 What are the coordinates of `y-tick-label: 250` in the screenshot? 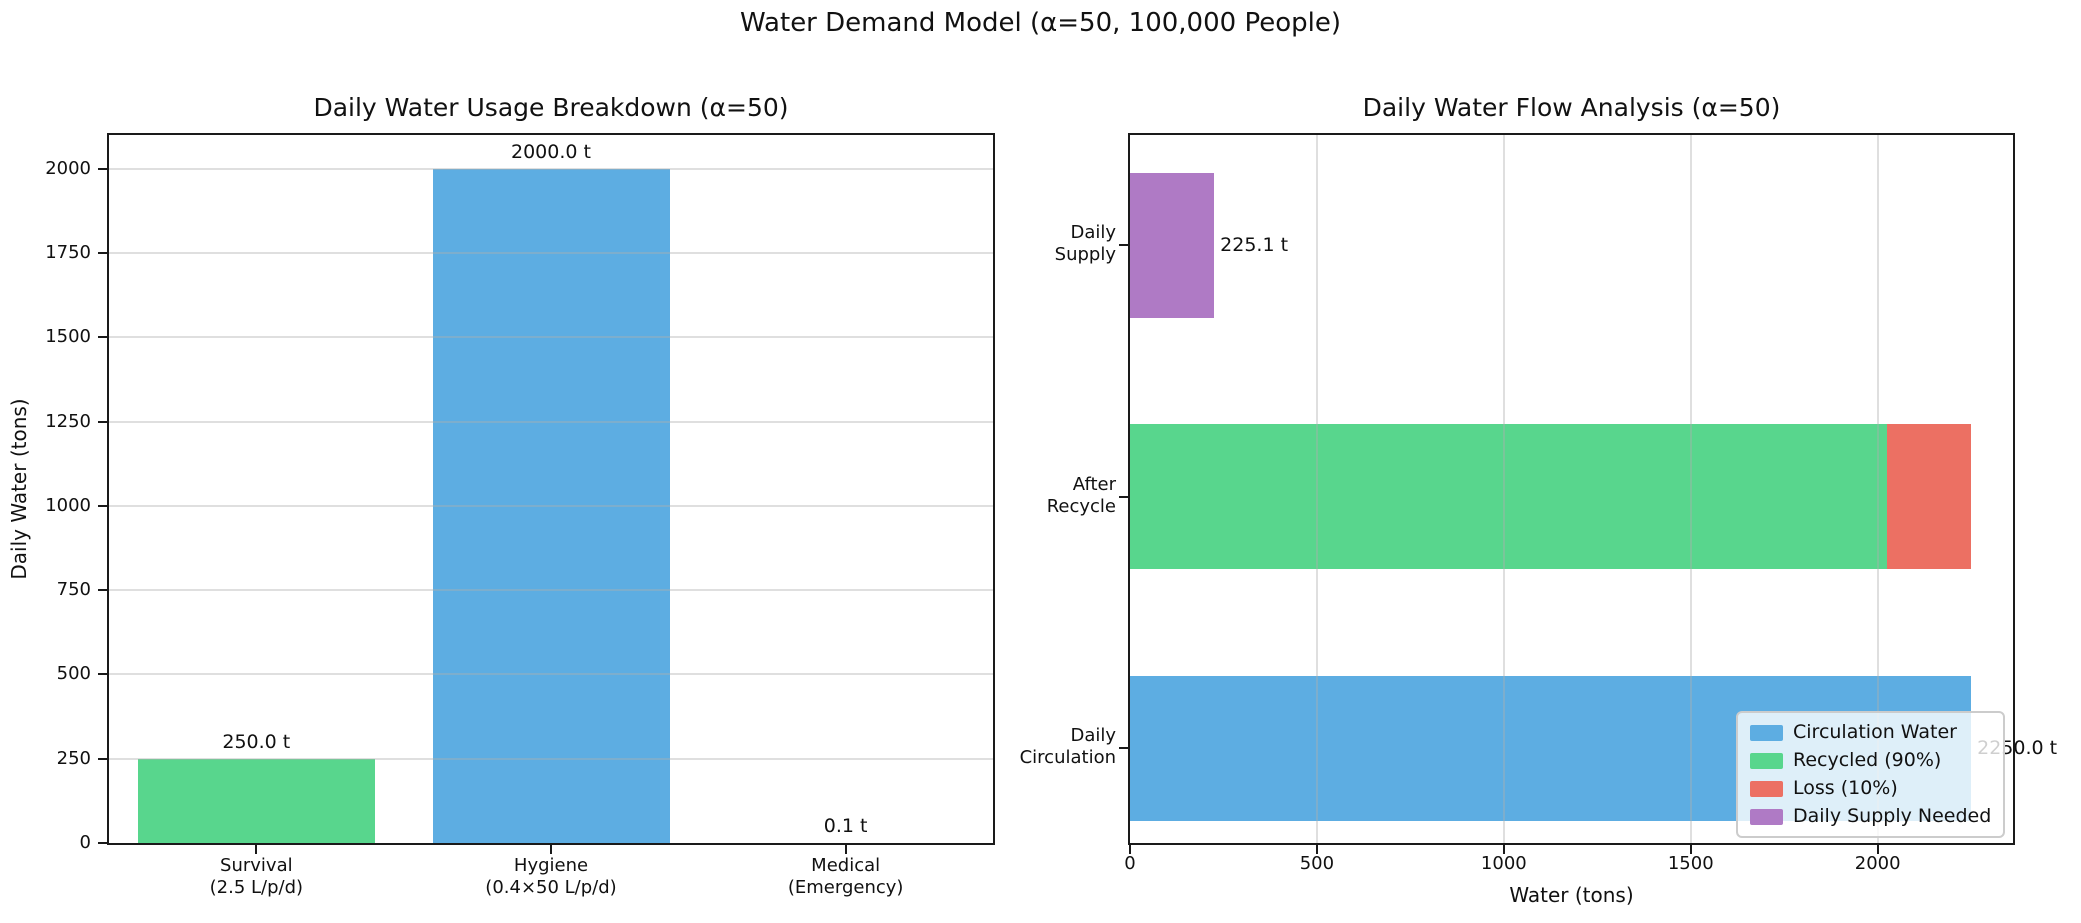 It's located at (73, 758).